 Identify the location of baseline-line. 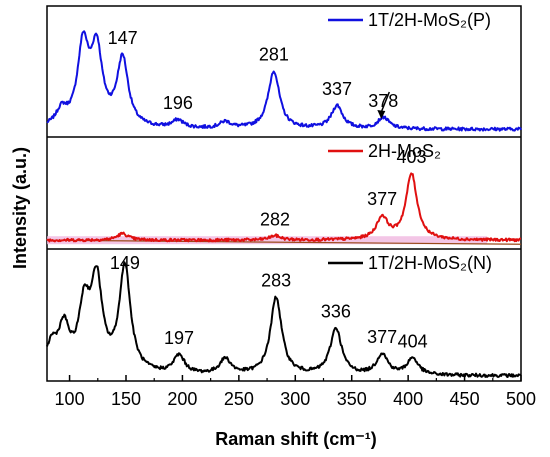
(284, 242).